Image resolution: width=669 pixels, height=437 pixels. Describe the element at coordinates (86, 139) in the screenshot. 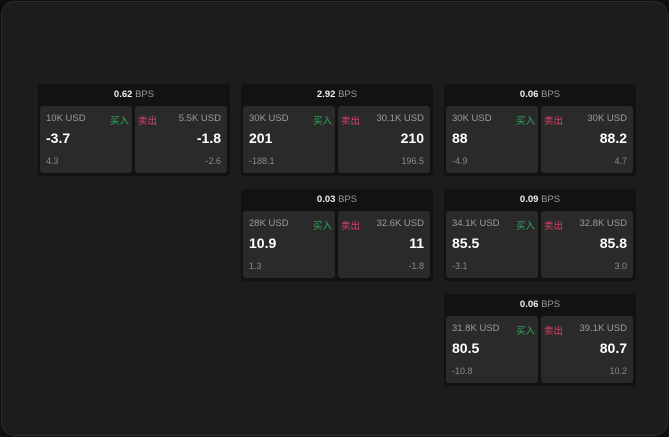

I see `buy-pane: 10K USD 买入 -3.7 4.3` at that location.